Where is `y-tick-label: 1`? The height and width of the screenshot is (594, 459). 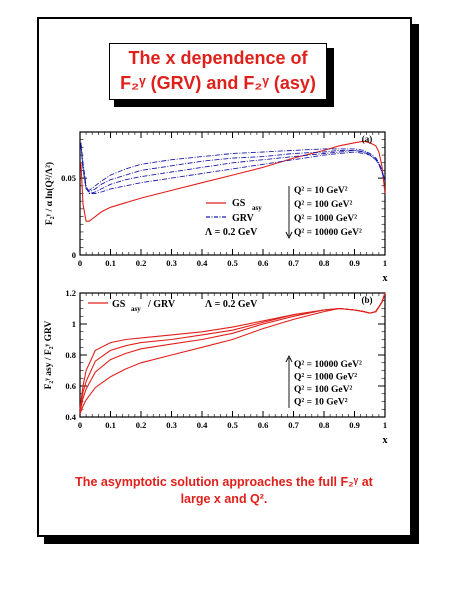
y-tick-label: 1 is located at coordinates (74, 324).